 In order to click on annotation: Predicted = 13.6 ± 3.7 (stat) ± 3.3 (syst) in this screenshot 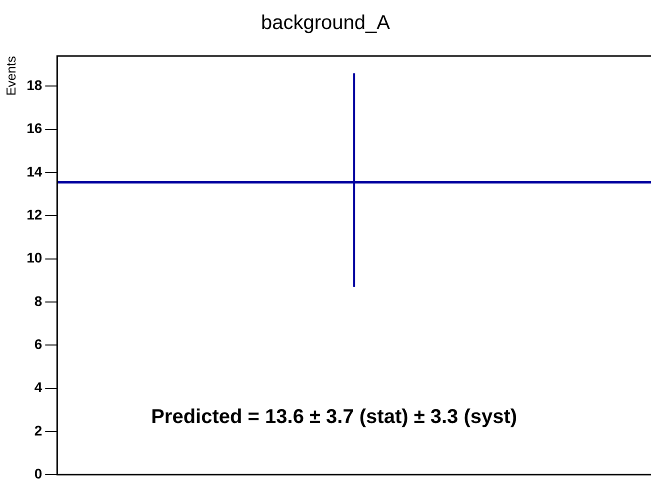, I will do `click(334, 417)`.